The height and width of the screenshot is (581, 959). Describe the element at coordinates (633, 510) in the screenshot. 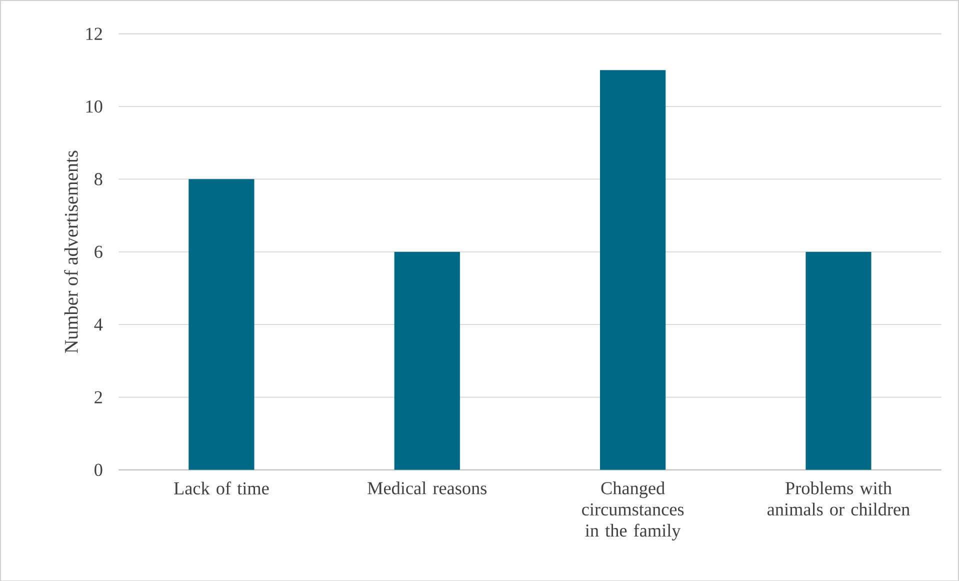

I see `x-tick-label: Changed circumstances in the family` at that location.